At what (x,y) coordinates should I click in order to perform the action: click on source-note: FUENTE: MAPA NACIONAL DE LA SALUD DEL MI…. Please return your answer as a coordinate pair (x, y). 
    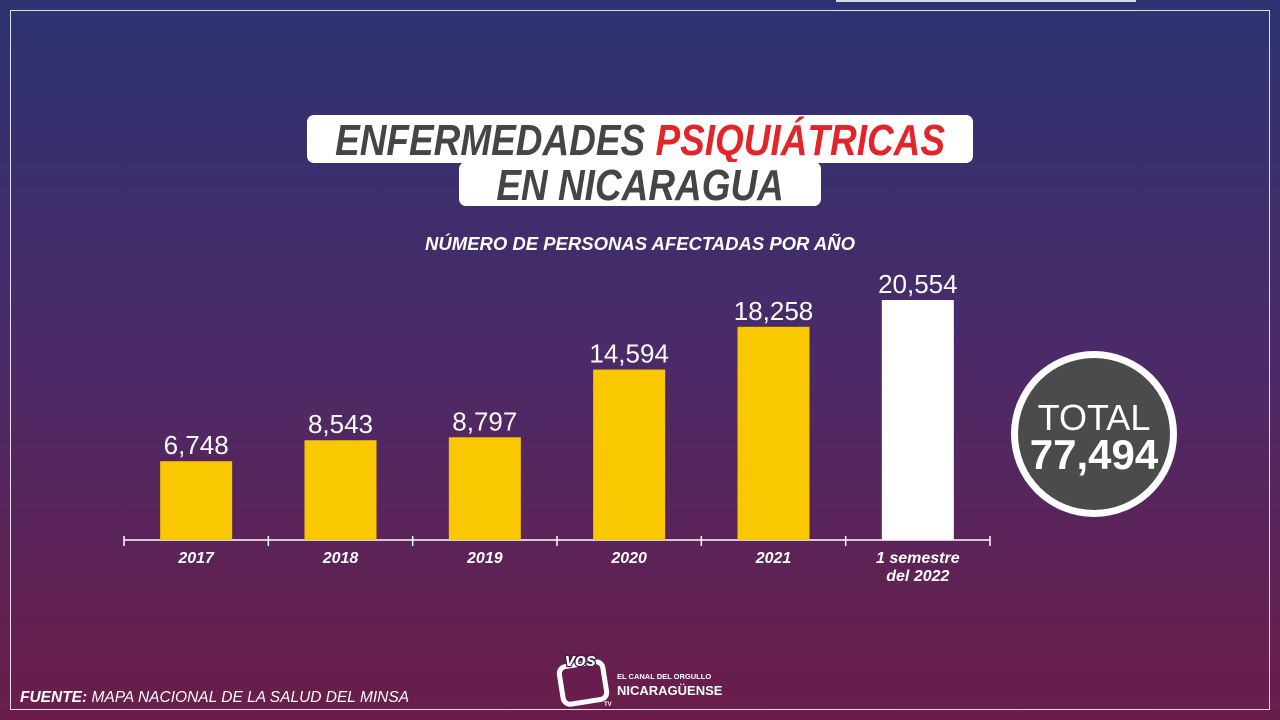
    Looking at the image, I should click on (214, 698).